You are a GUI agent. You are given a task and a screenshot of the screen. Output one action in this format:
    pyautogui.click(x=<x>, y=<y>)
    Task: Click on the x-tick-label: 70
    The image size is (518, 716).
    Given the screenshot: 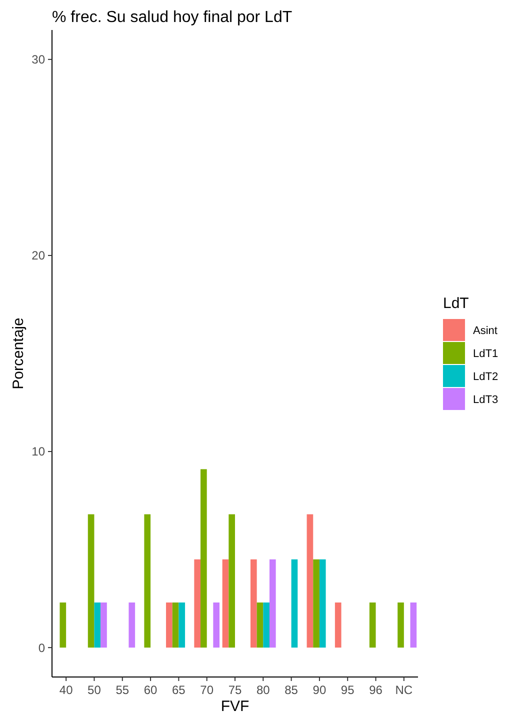 What is the action you would take?
    pyautogui.click(x=207, y=690)
    